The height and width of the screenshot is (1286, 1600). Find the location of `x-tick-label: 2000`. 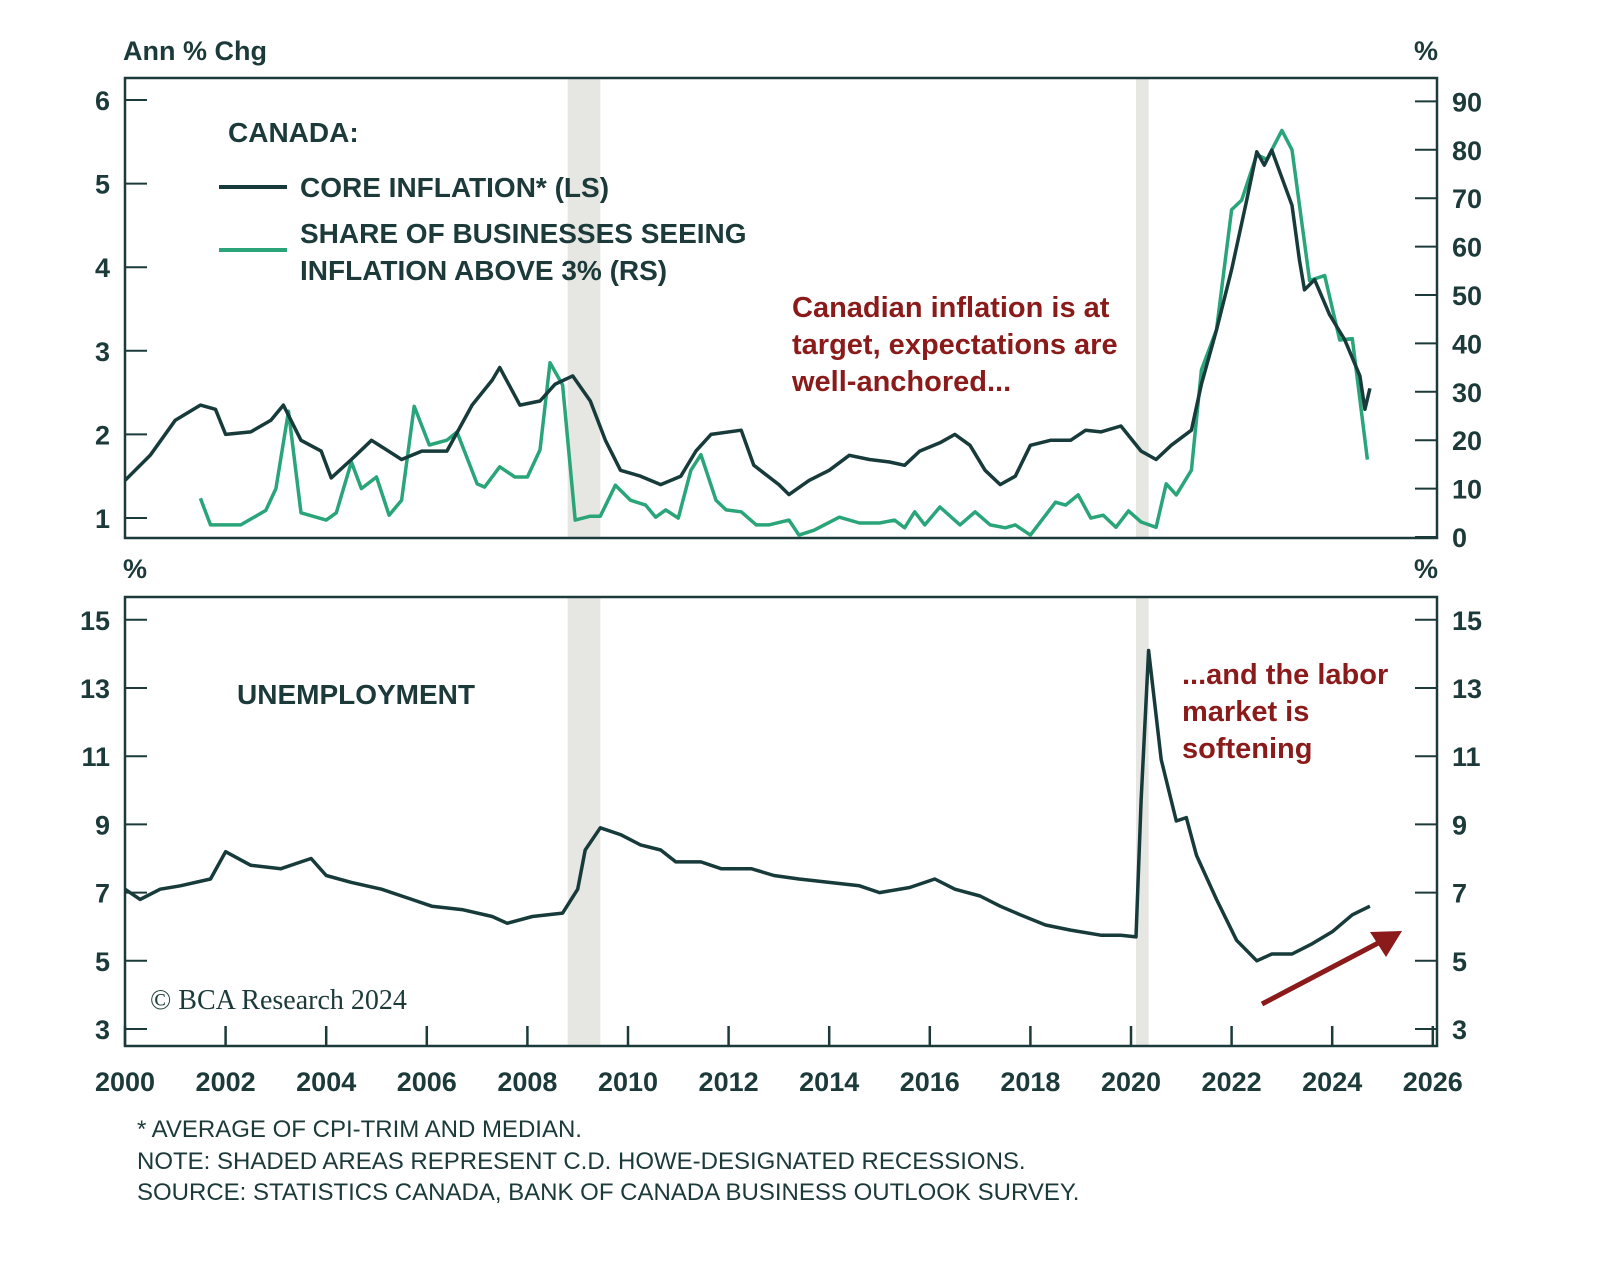

x-tick-label: 2000 is located at coordinates (125, 1082).